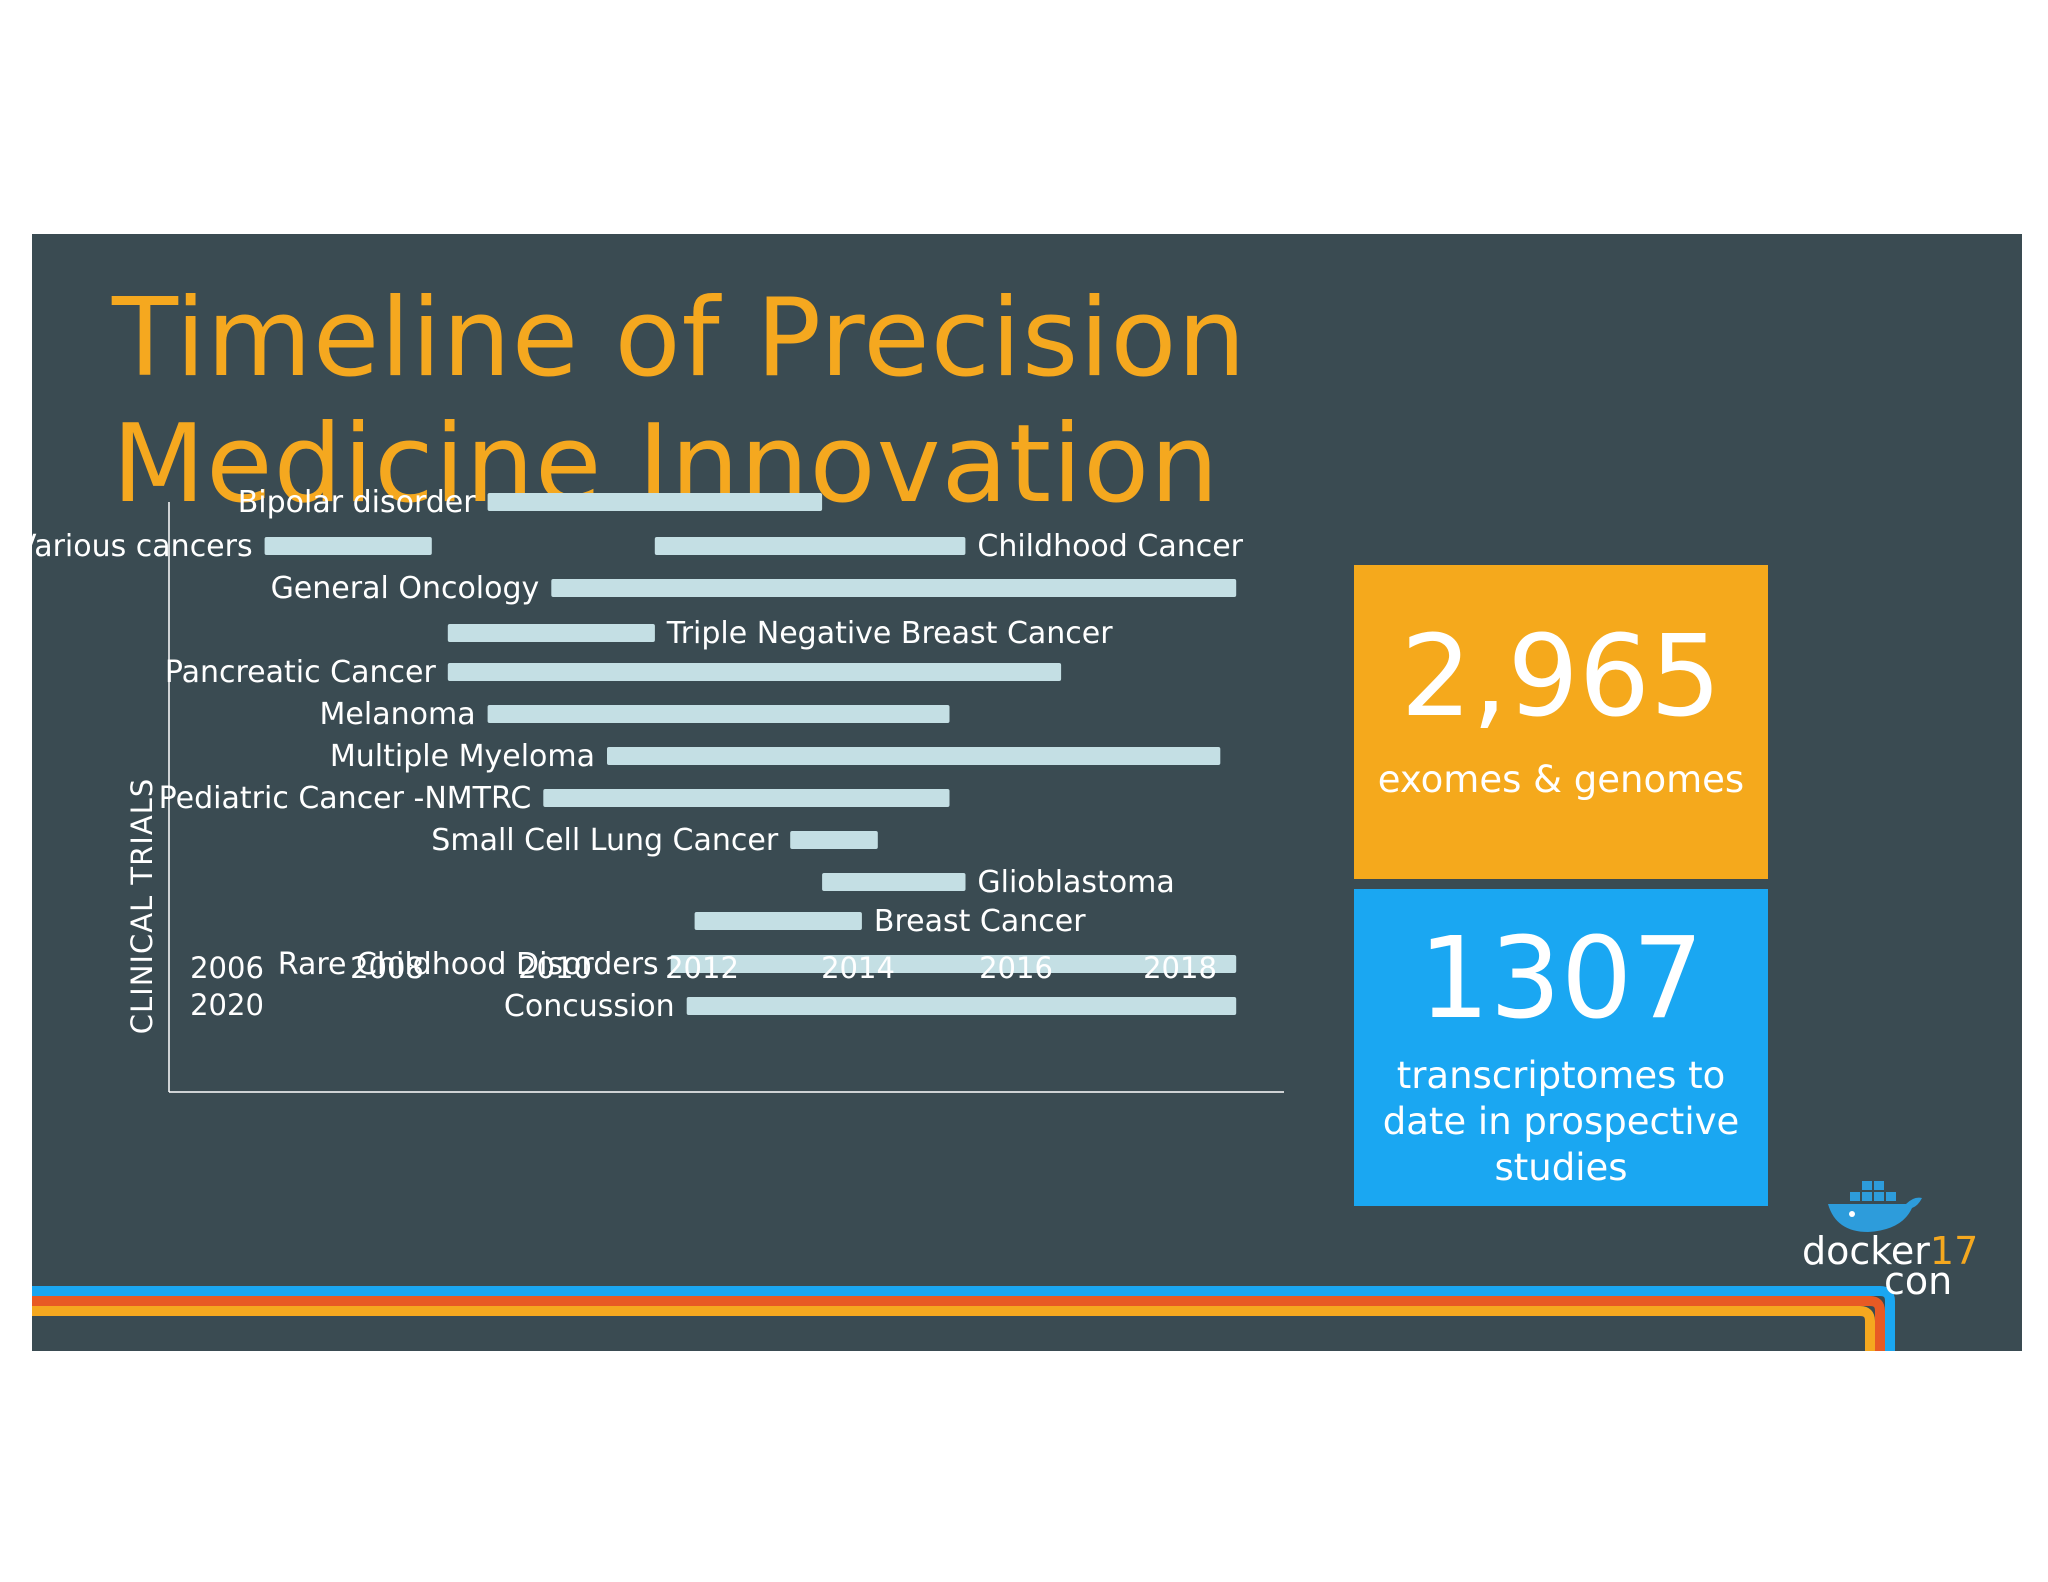  I want to click on bar-label: General Oncology, so click(405, 588).